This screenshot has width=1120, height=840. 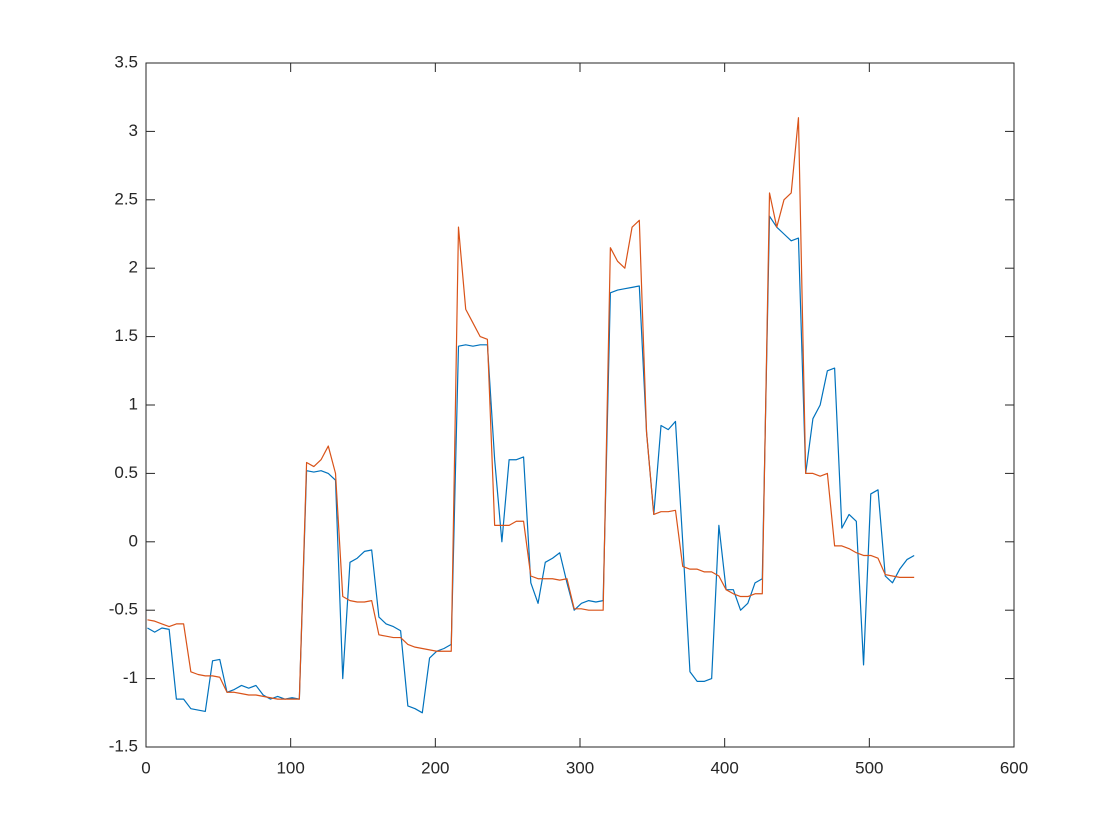 I want to click on y-tick-label: 1.5, so click(x=126, y=335).